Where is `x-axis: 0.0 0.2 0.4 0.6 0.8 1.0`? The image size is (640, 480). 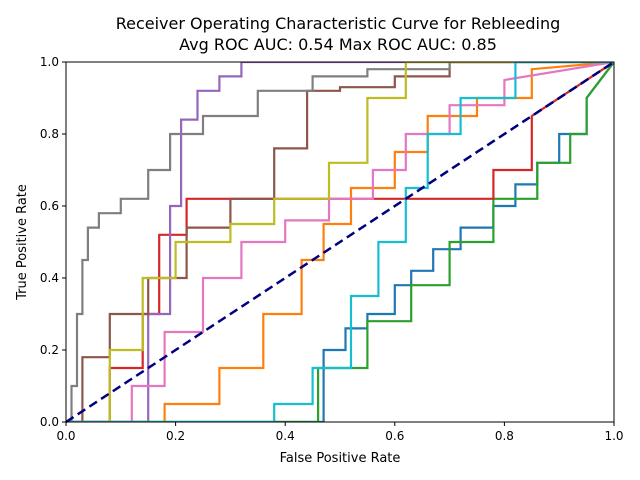
x-axis: 0.0 0.2 0.4 0.6 0.8 1.0 is located at coordinates (340, 432).